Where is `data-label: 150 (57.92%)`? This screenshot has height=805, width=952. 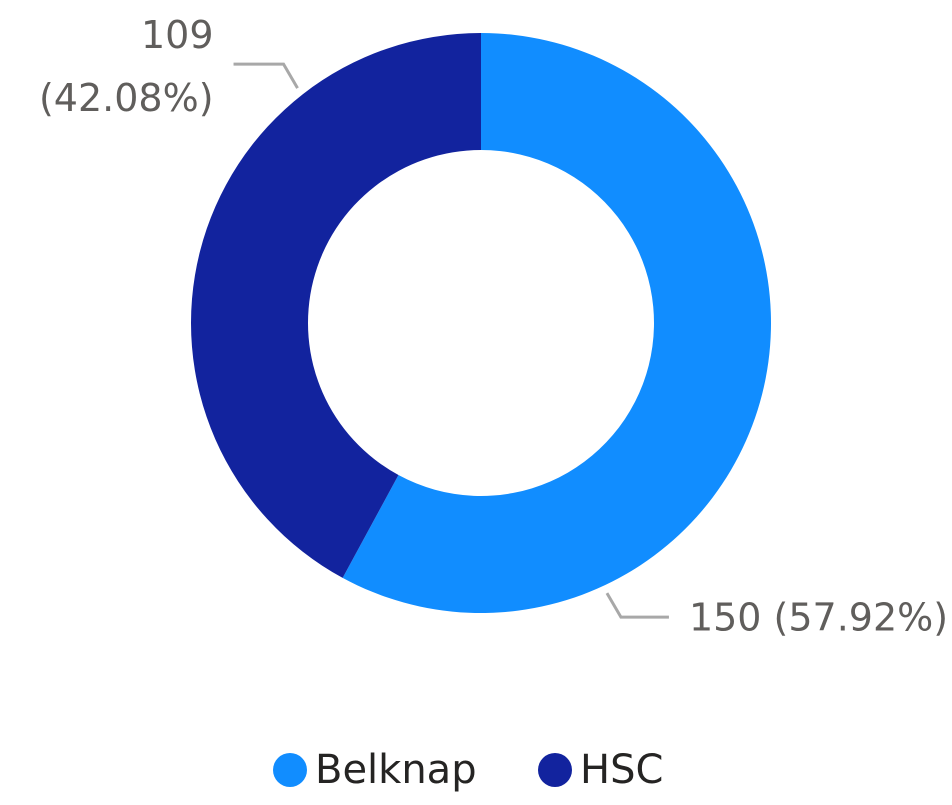 data-label: 150 (57.92%) is located at coordinates (818, 618).